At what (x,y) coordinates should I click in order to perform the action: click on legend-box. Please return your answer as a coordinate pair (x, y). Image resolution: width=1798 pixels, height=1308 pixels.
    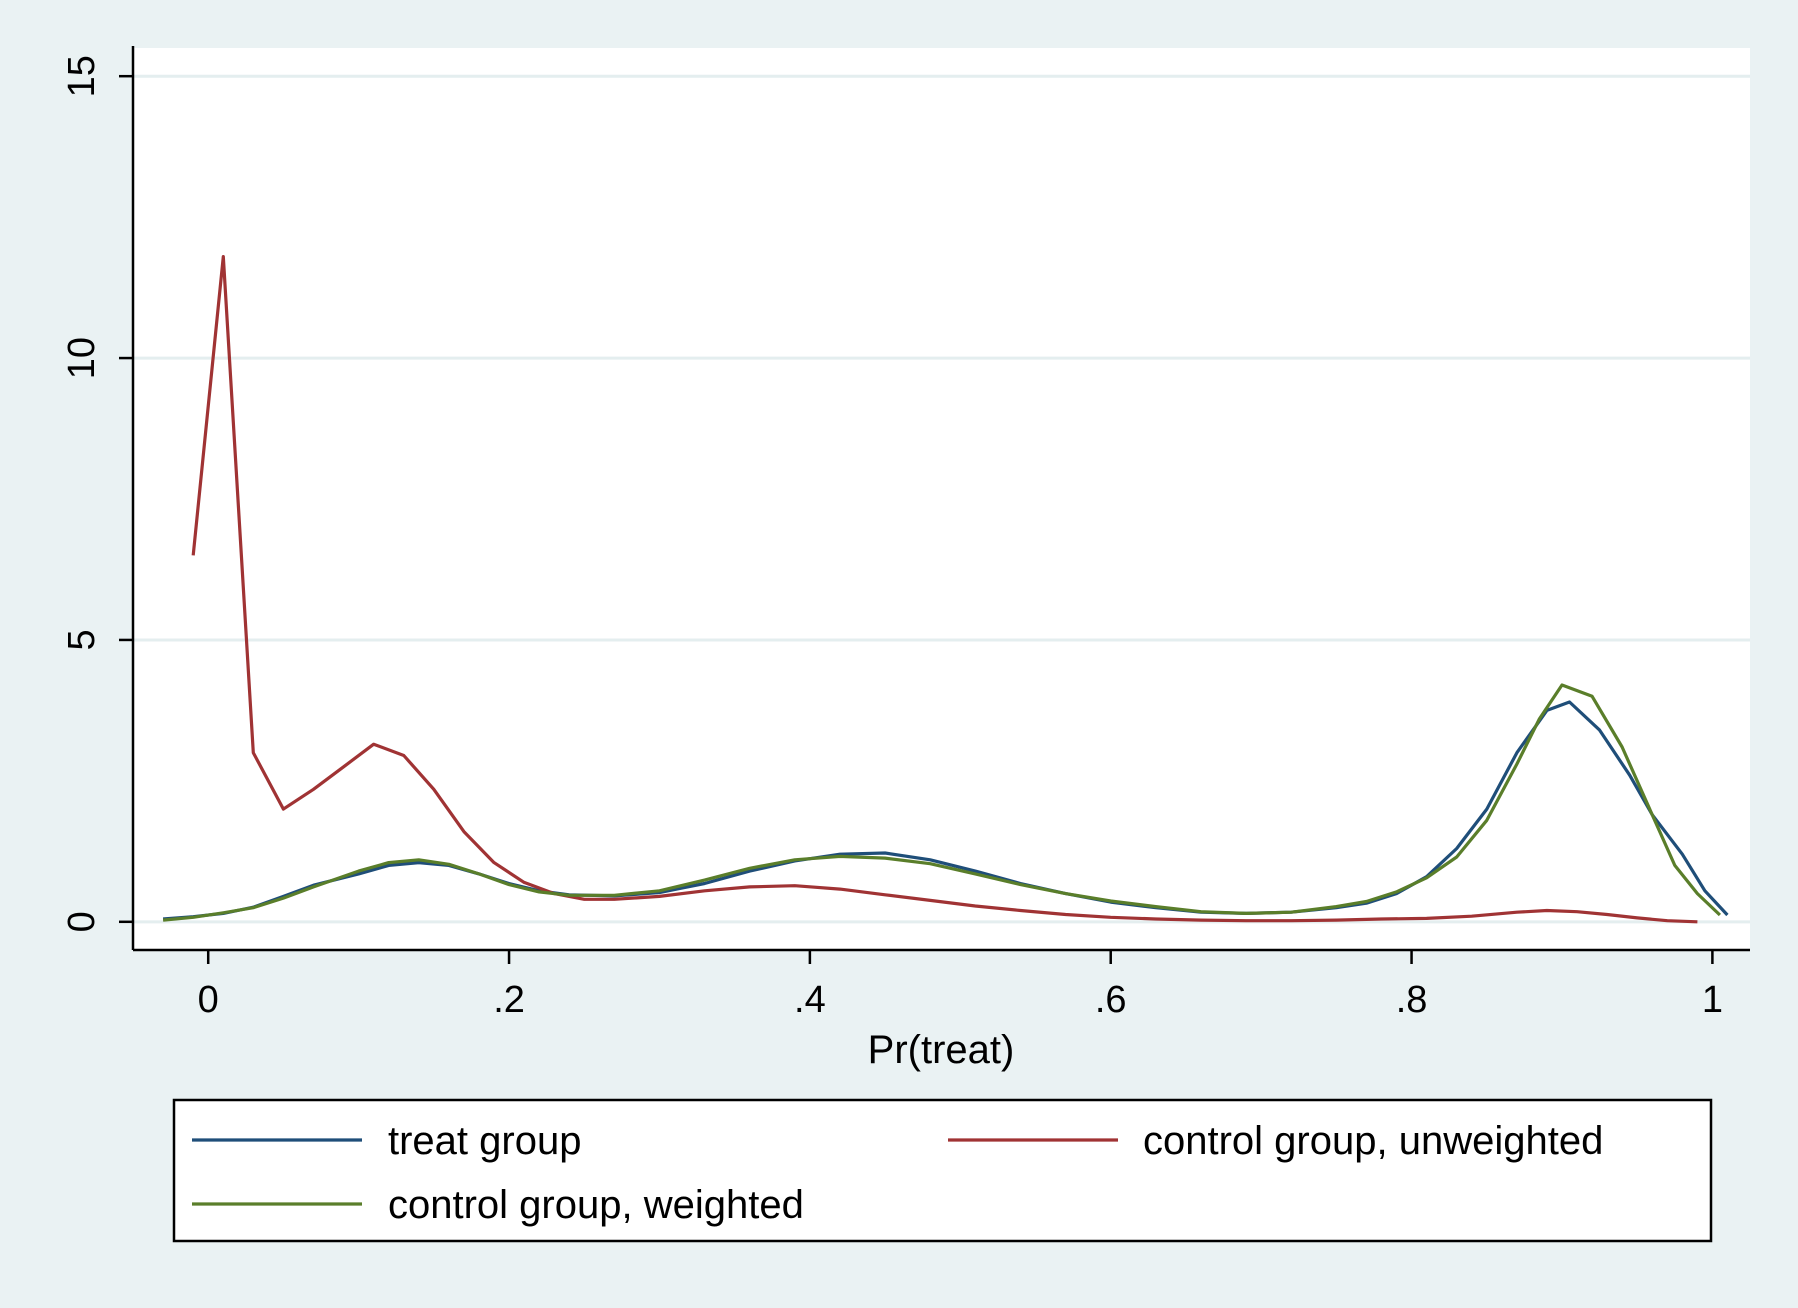
    Looking at the image, I should click on (942, 1170).